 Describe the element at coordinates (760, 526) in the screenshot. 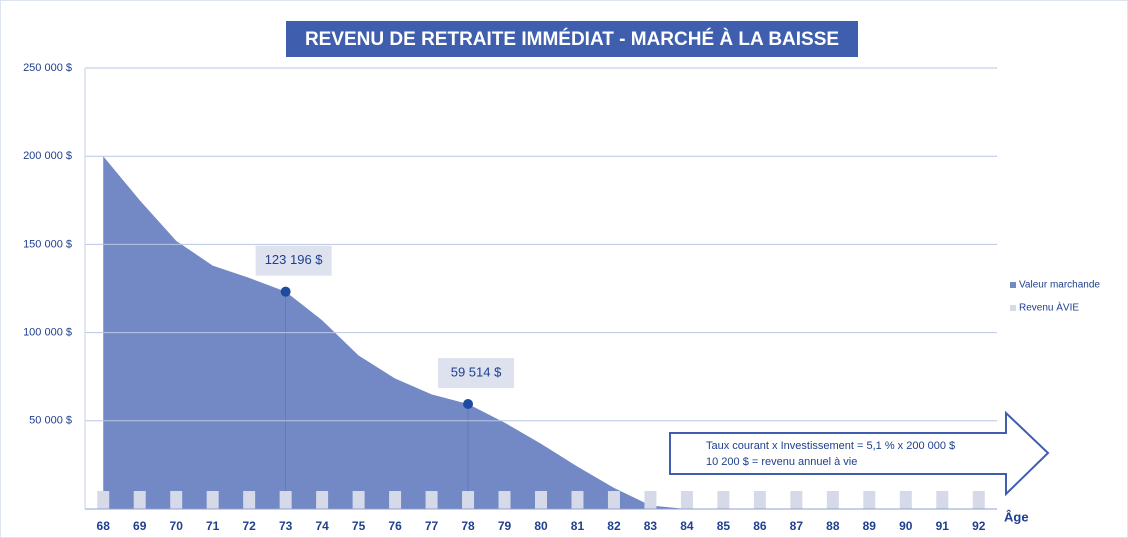

I see `x-tick-label: 86` at that location.